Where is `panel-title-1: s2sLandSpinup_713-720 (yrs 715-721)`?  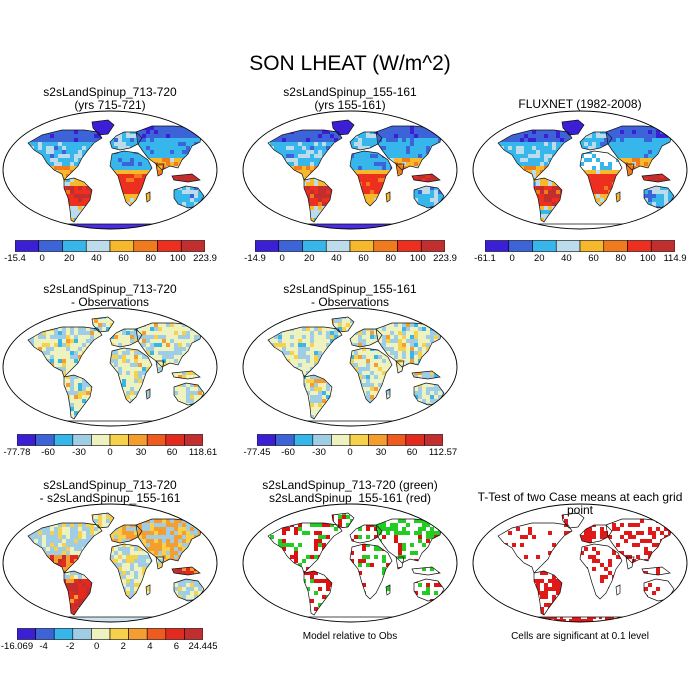 panel-title-1: s2sLandSpinup_713-720 (yrs 715-721) is located at coordinates (110, 99).